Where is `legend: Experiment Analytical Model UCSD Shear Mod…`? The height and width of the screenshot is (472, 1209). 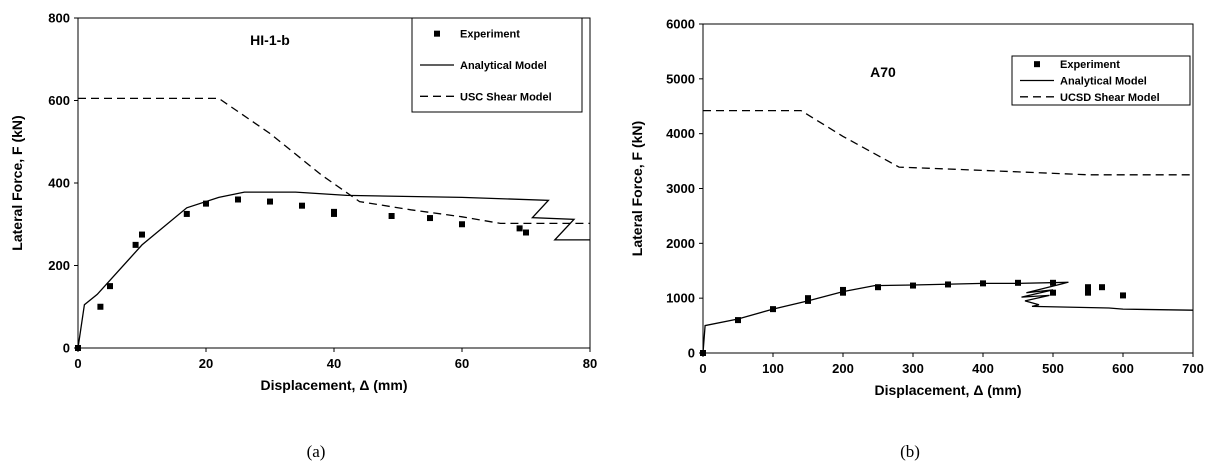
legend: Experiment Analytical Model UCSD Shear Mod… is located at coordinates (1101, 80).